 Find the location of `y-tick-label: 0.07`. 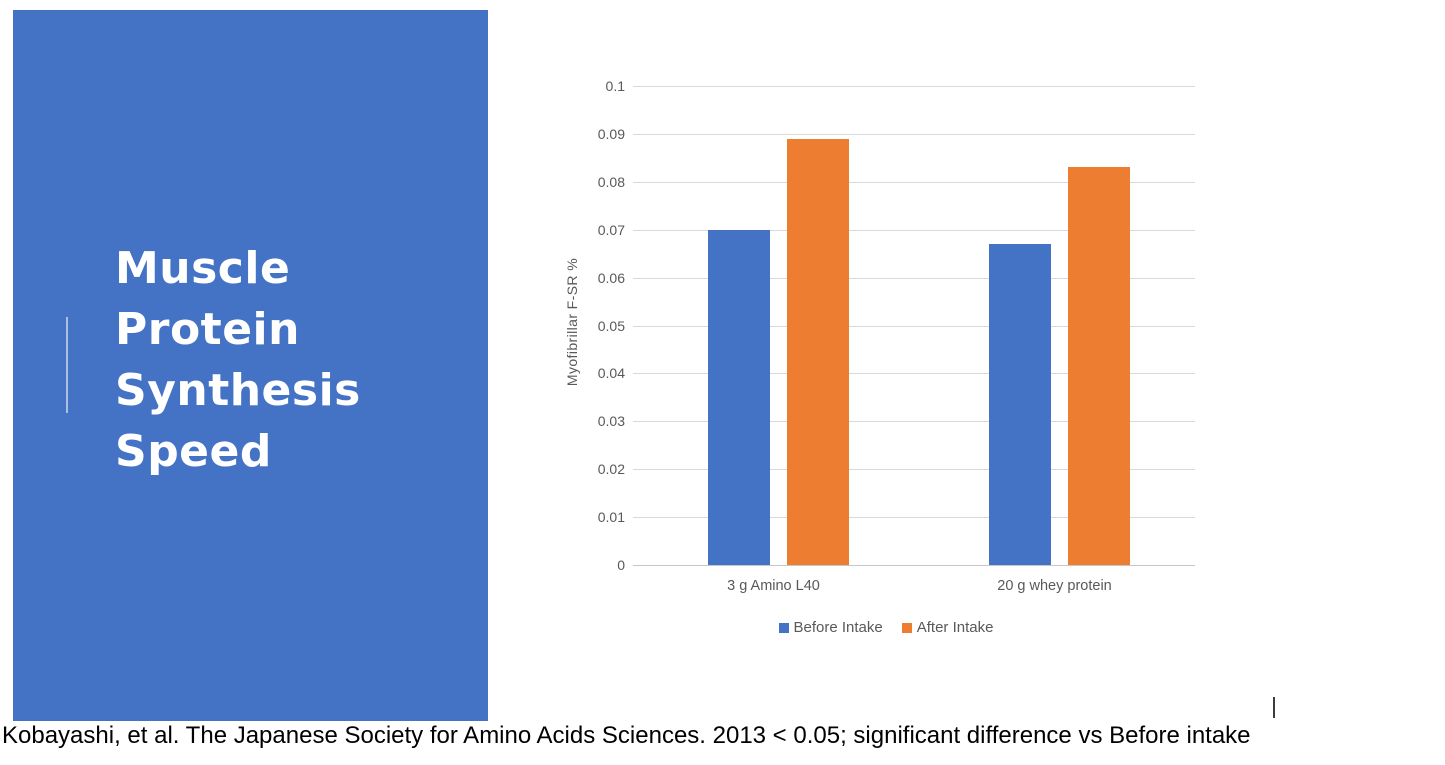

y-tick-label: 0.07 is located at coordinates (611, 229).